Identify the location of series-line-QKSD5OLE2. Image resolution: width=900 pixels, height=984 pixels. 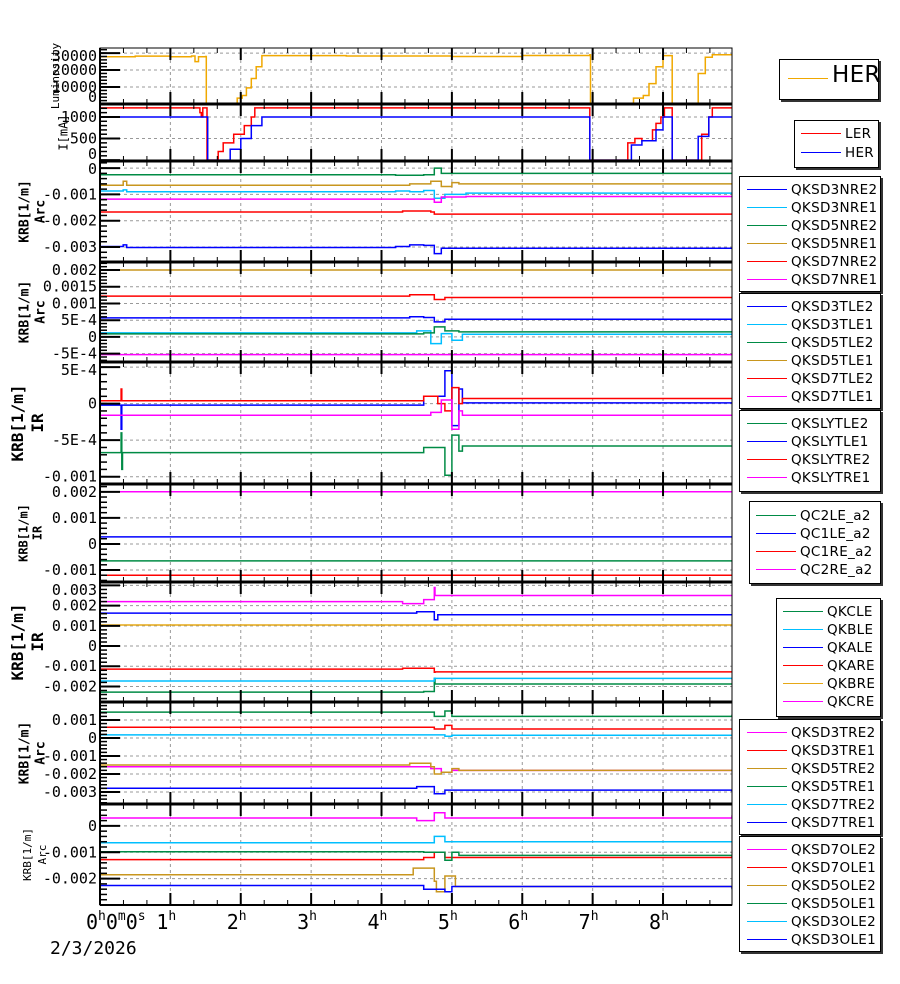
(416, 880).